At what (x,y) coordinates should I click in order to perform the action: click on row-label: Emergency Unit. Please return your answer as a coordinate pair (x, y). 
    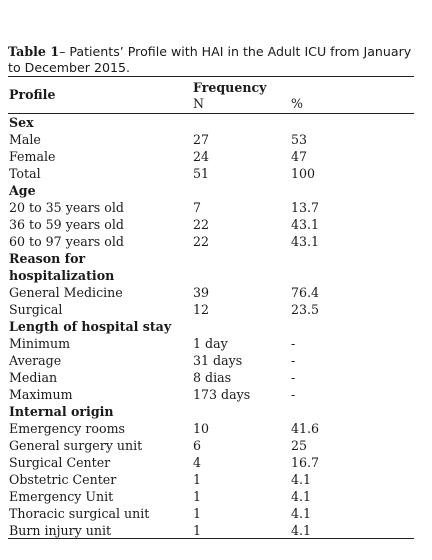
    Looking at the image, I should click on (61, 496).